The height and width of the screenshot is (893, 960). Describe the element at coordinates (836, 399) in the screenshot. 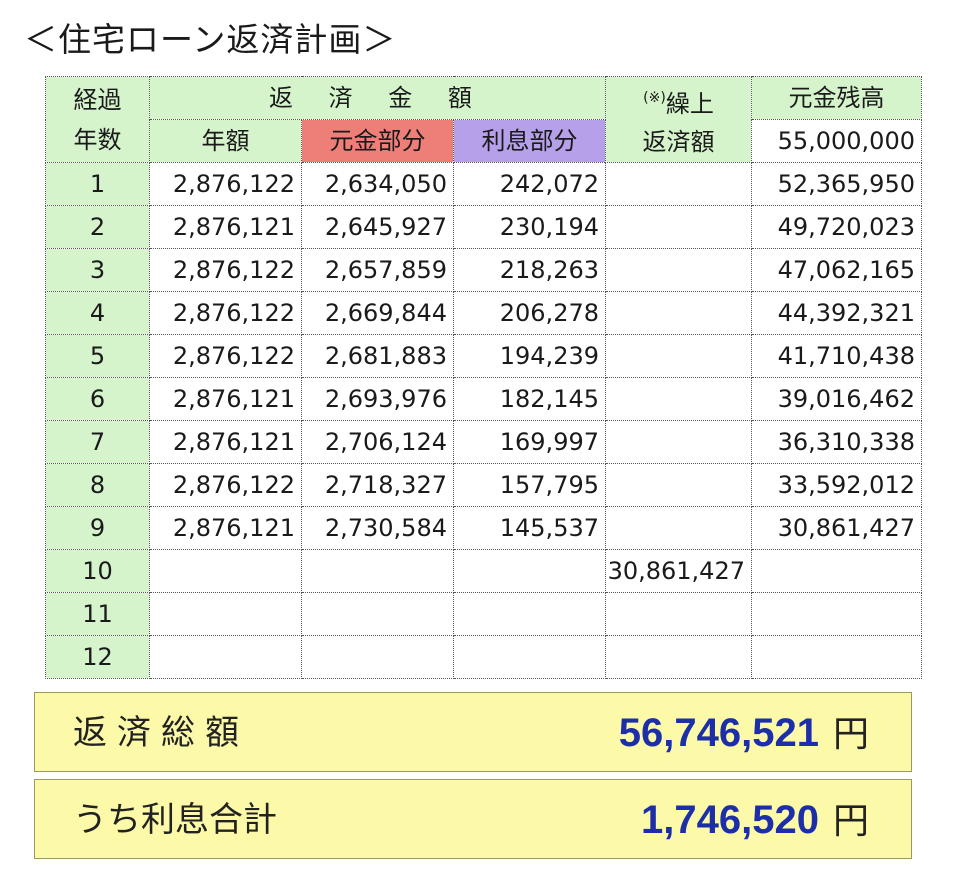

I see `balance-cell: 39,016,462` at that location.